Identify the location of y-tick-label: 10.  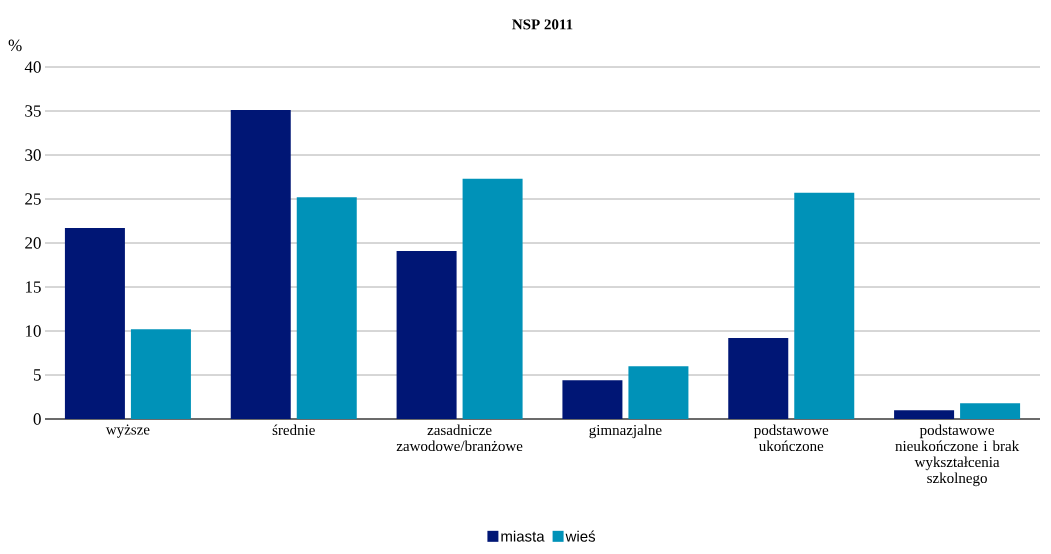
(33, 331).